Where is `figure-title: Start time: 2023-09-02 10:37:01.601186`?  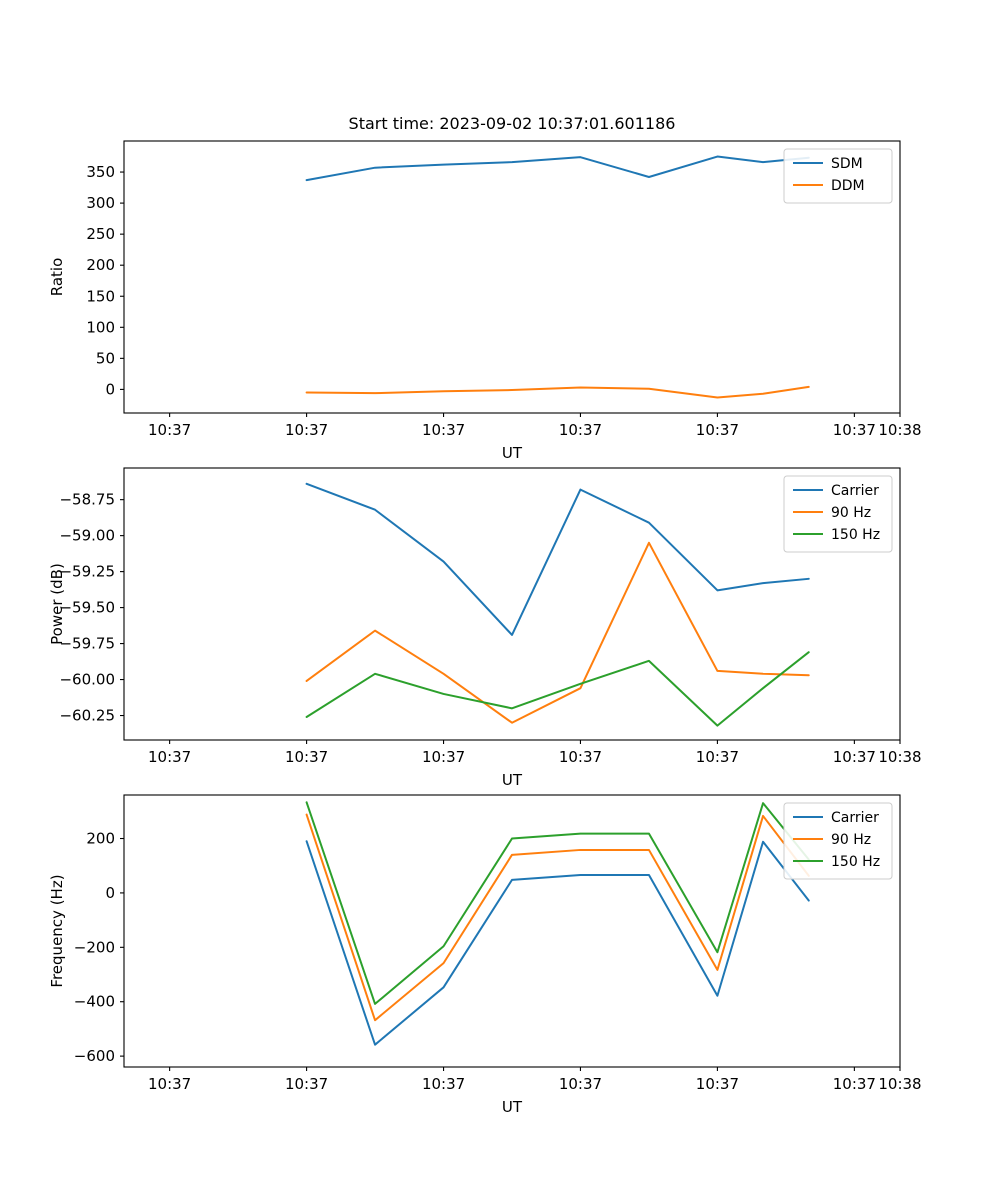
figure-title: Start time: 2023-09-02 10:37:01.601186 is located at coordinates (512, 123).